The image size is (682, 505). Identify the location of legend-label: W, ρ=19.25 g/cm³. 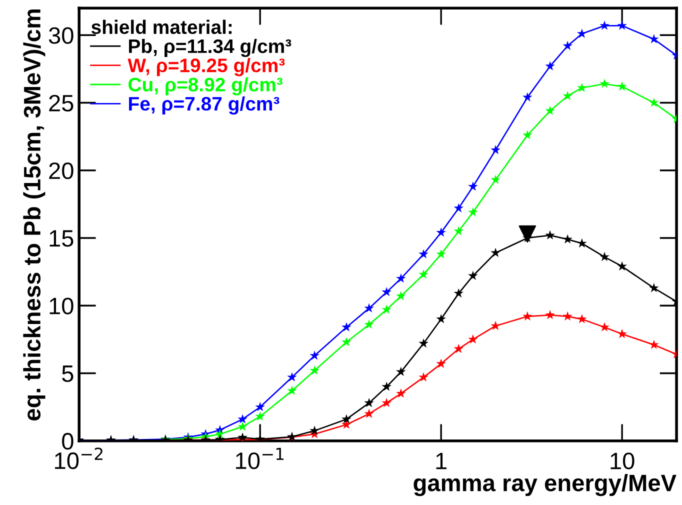
(206, 67).